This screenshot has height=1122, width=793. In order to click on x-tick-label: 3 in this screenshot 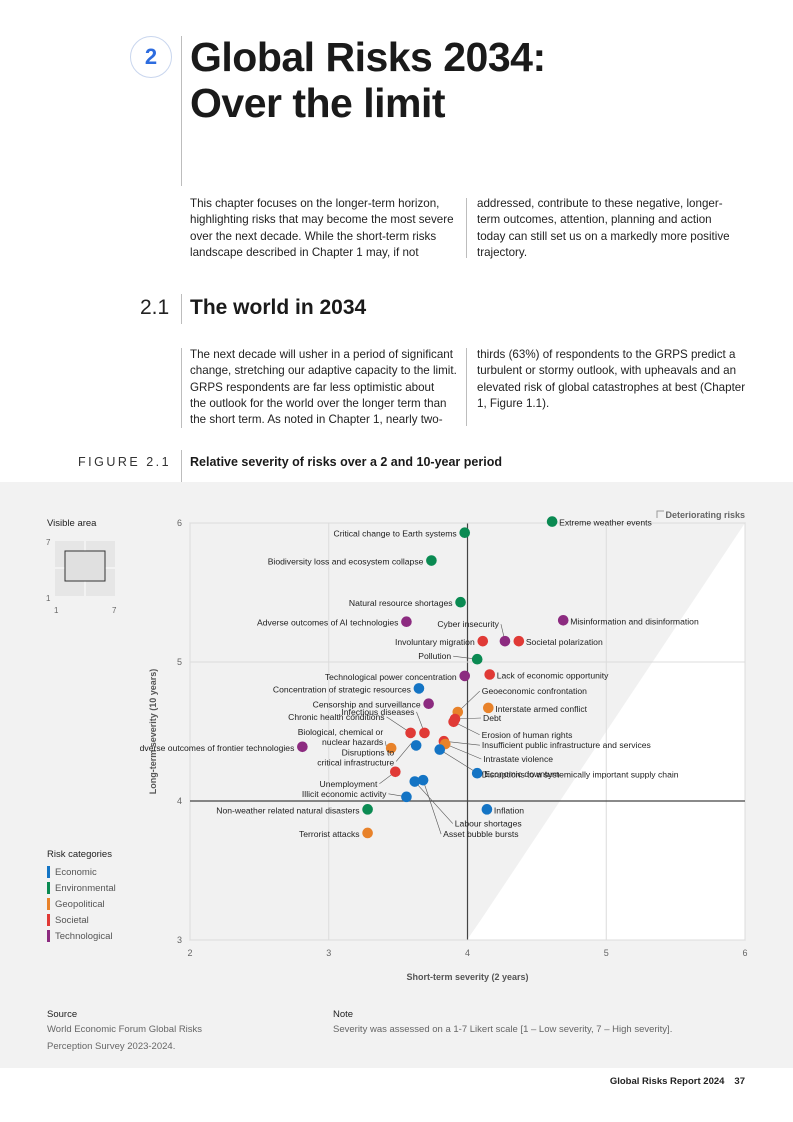, I will do `click(328, 953)`.